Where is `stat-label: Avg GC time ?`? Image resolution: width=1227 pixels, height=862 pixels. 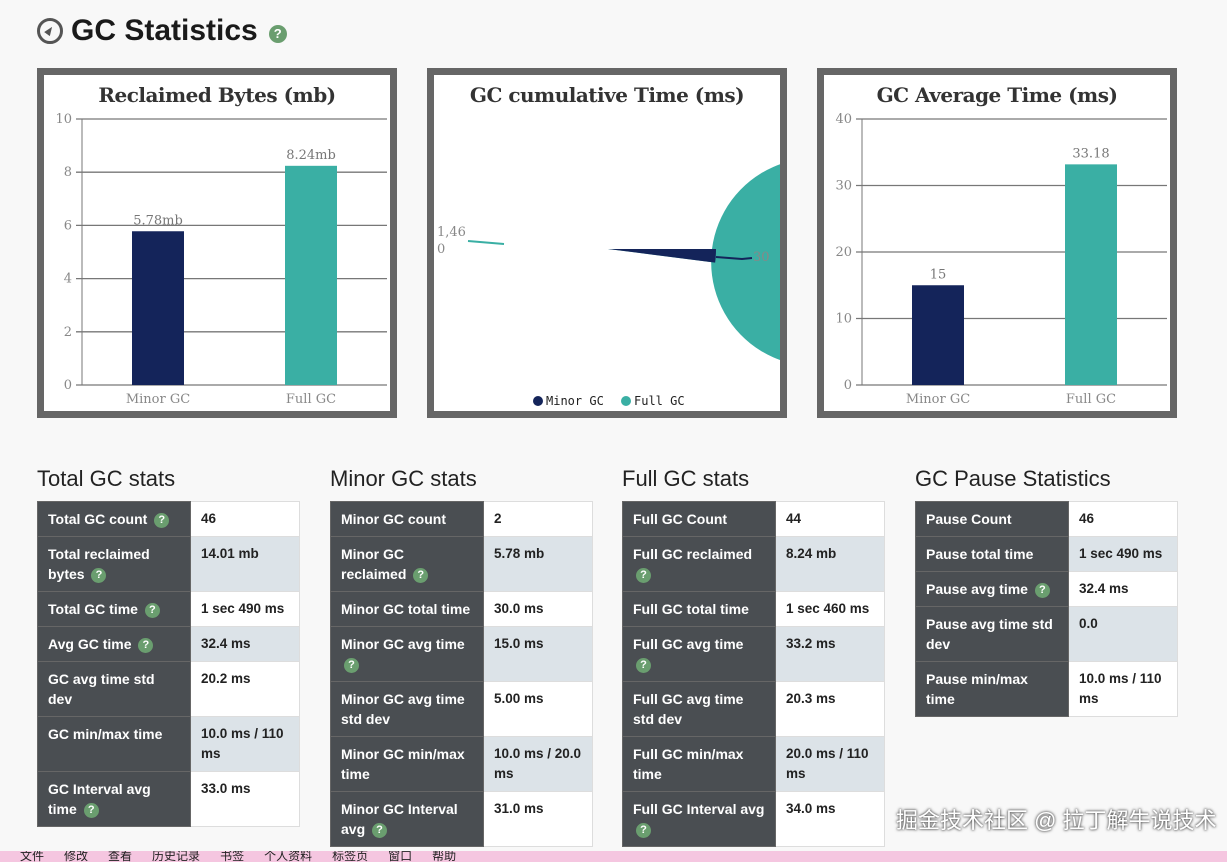
stat-label: Avg GC time ? is located at coordinates (114, 644).